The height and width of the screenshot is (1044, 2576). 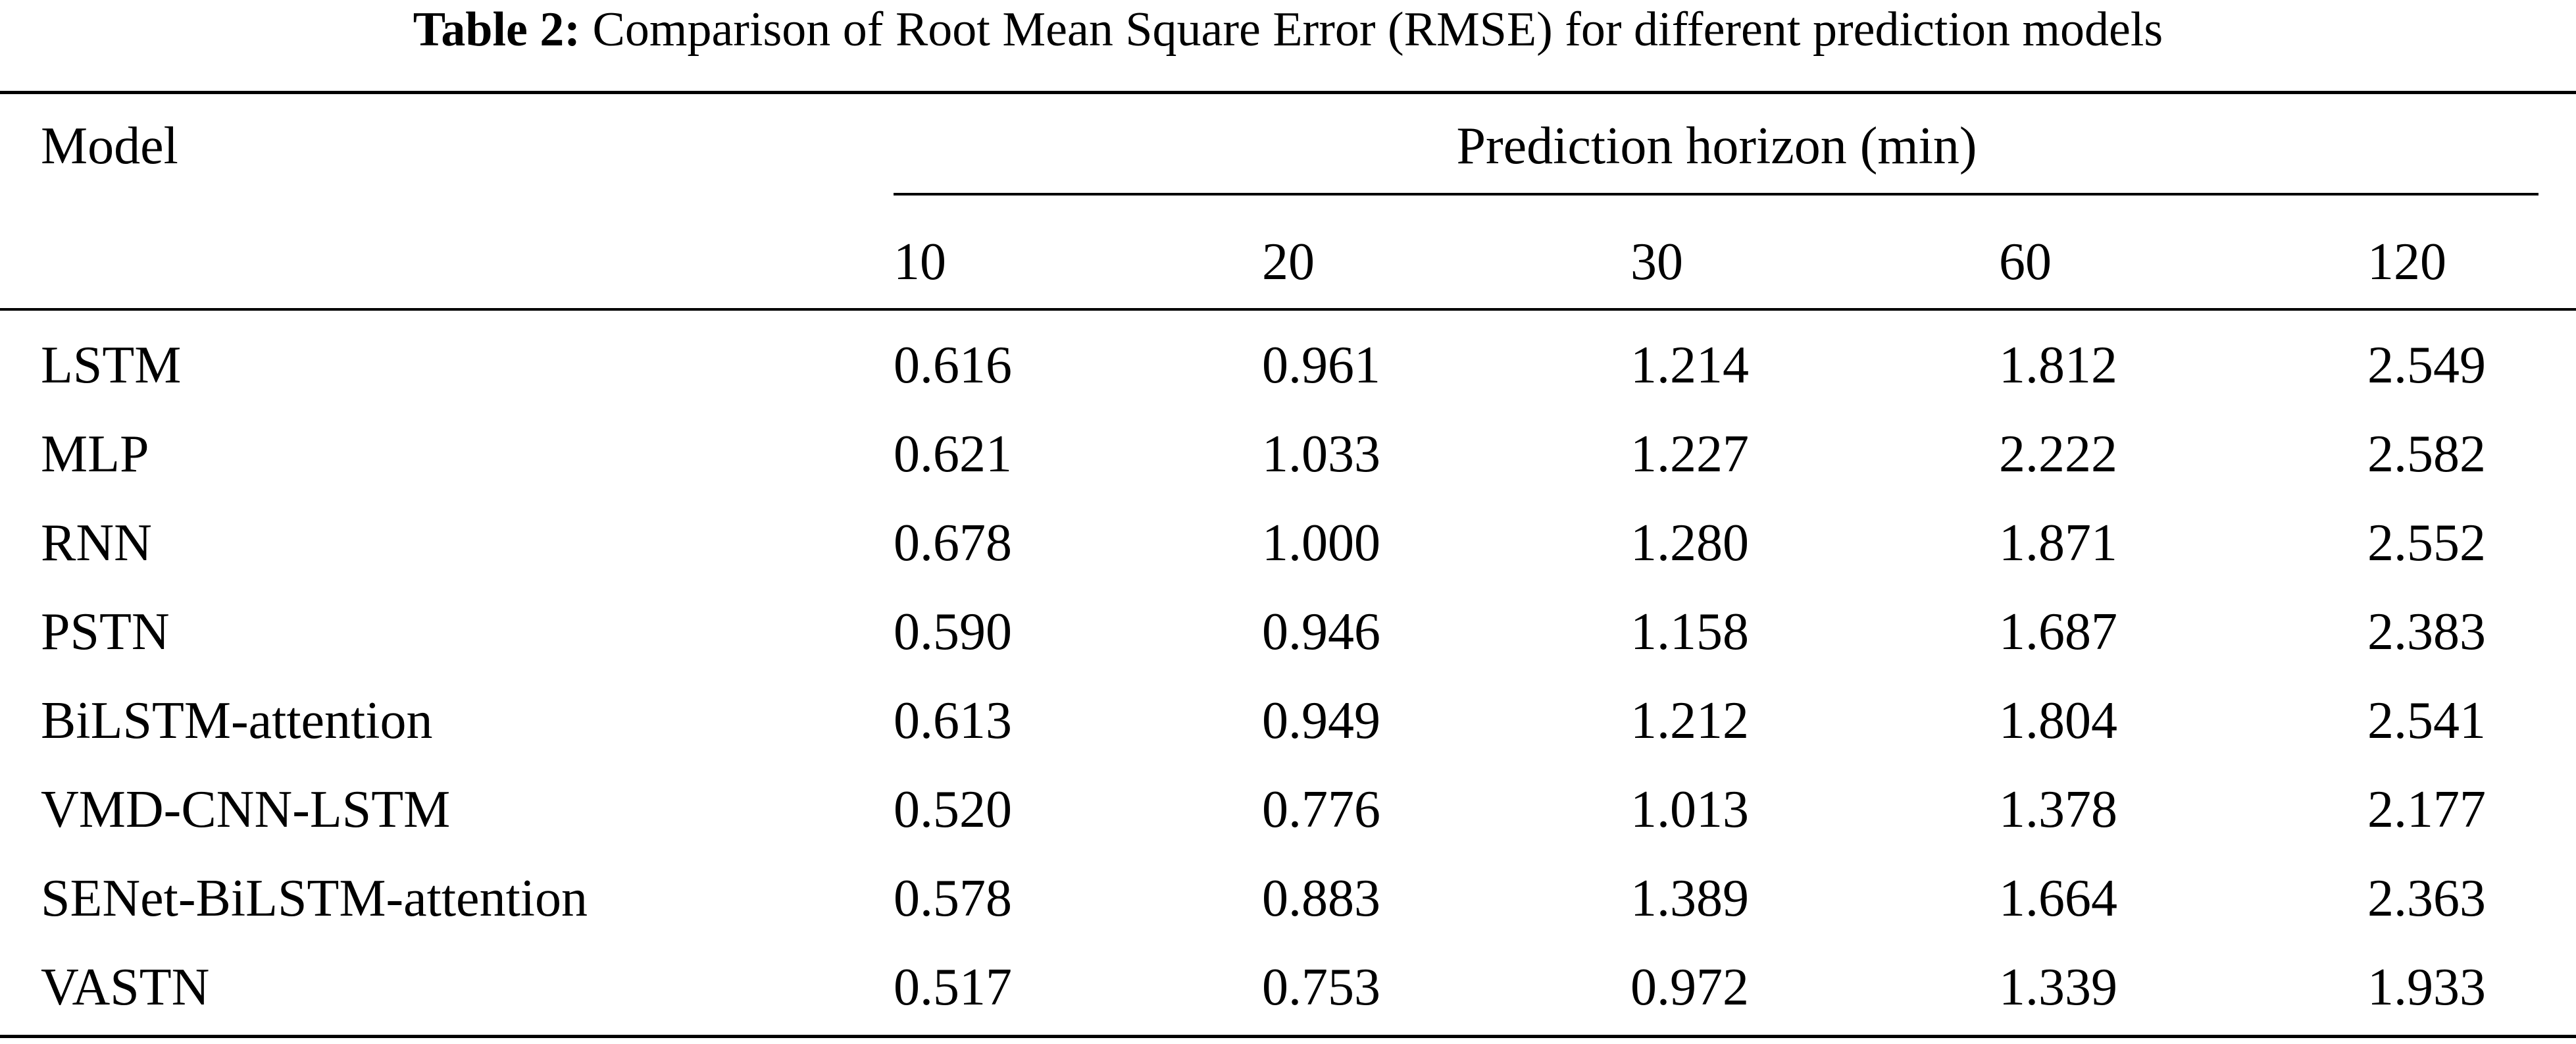 I want to click on table-cell: 0.520, so click(x=953, y=810).